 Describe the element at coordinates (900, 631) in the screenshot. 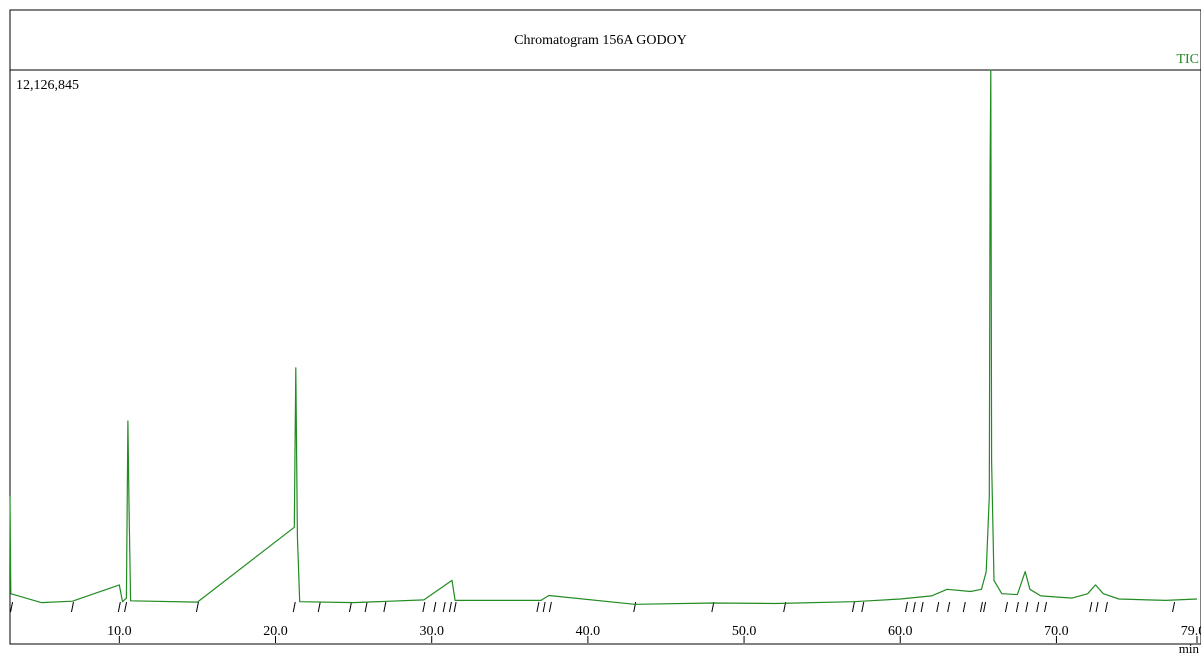

I see `x-tick-label: 60.0` at that location.